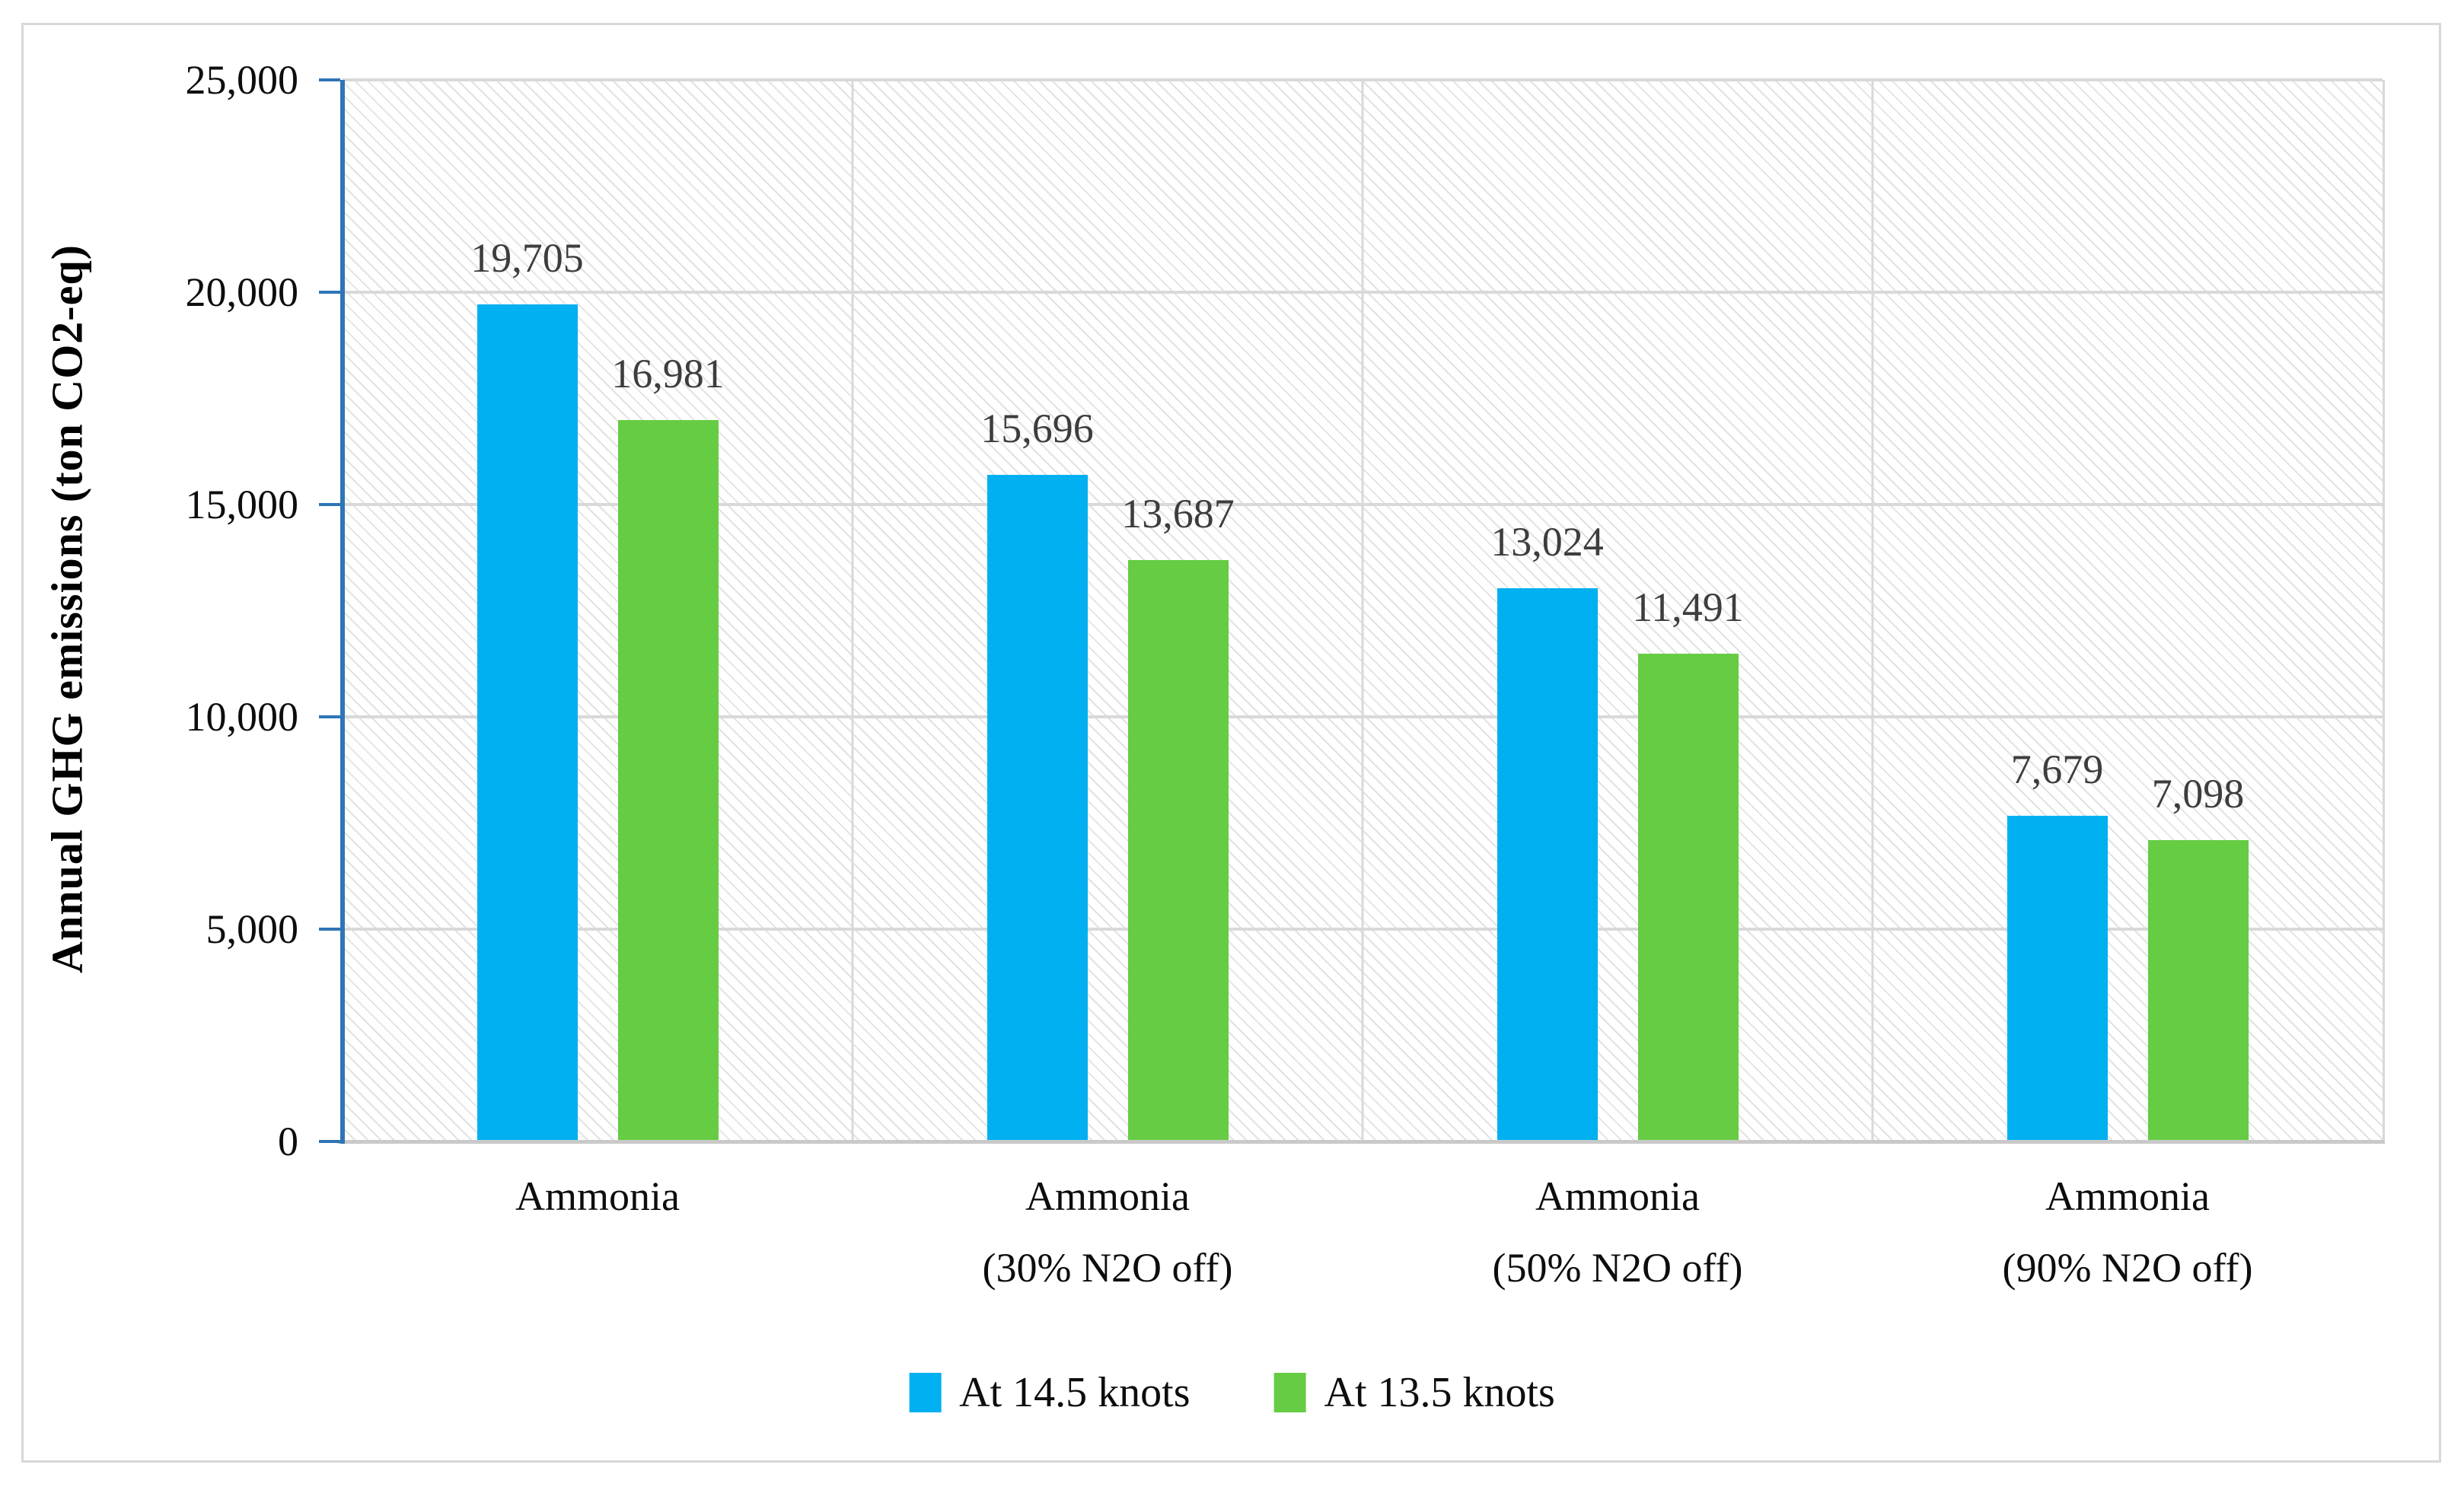  I want to click on bar-group: 7,679 7,098, so click(2128, 610).